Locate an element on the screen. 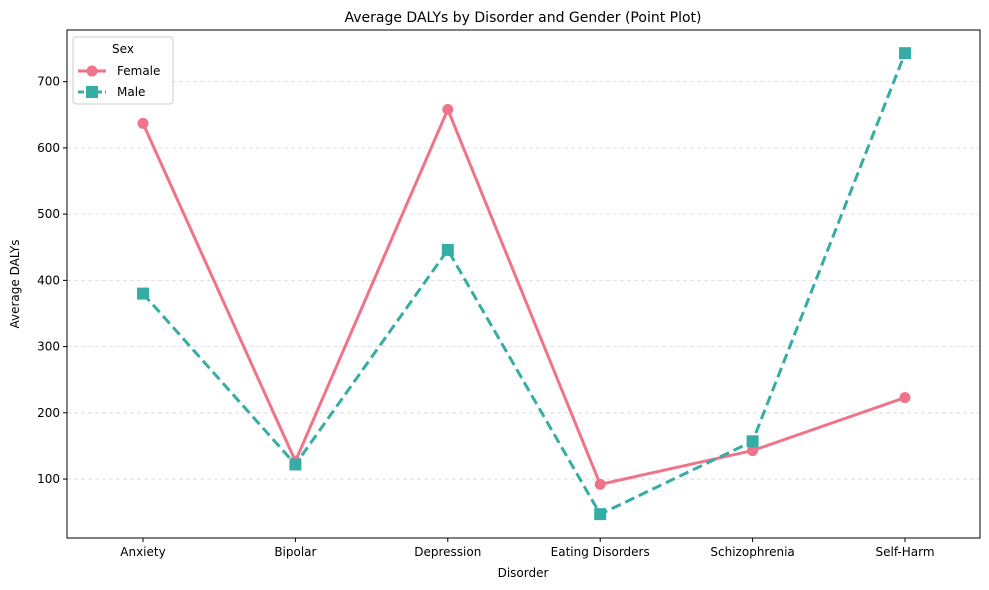 This screenshot has width=989, height=590. x-tick-label: Schizophrenia is located at coordinates (752, 552).